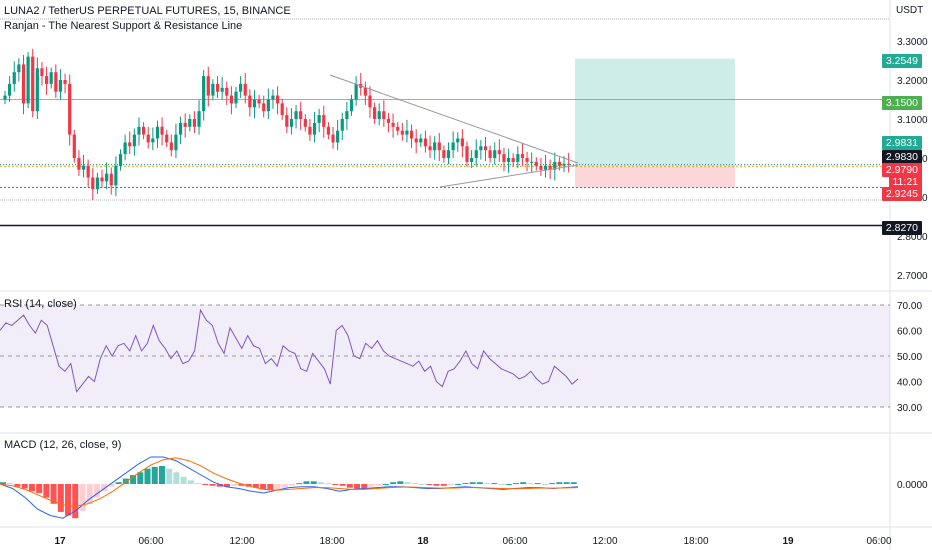 Image resolution: width=932 pixels, height=550 pixels. I want to click on time-tick: 18:00, so click(331, 541).